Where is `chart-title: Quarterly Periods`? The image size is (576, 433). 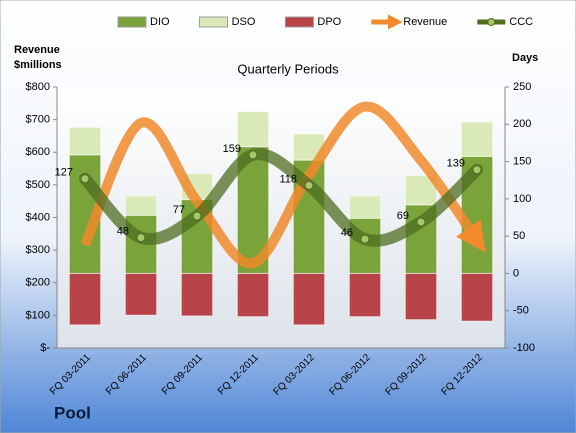
chart-title: Quarterly Periods is located at coordinates (288, 68).